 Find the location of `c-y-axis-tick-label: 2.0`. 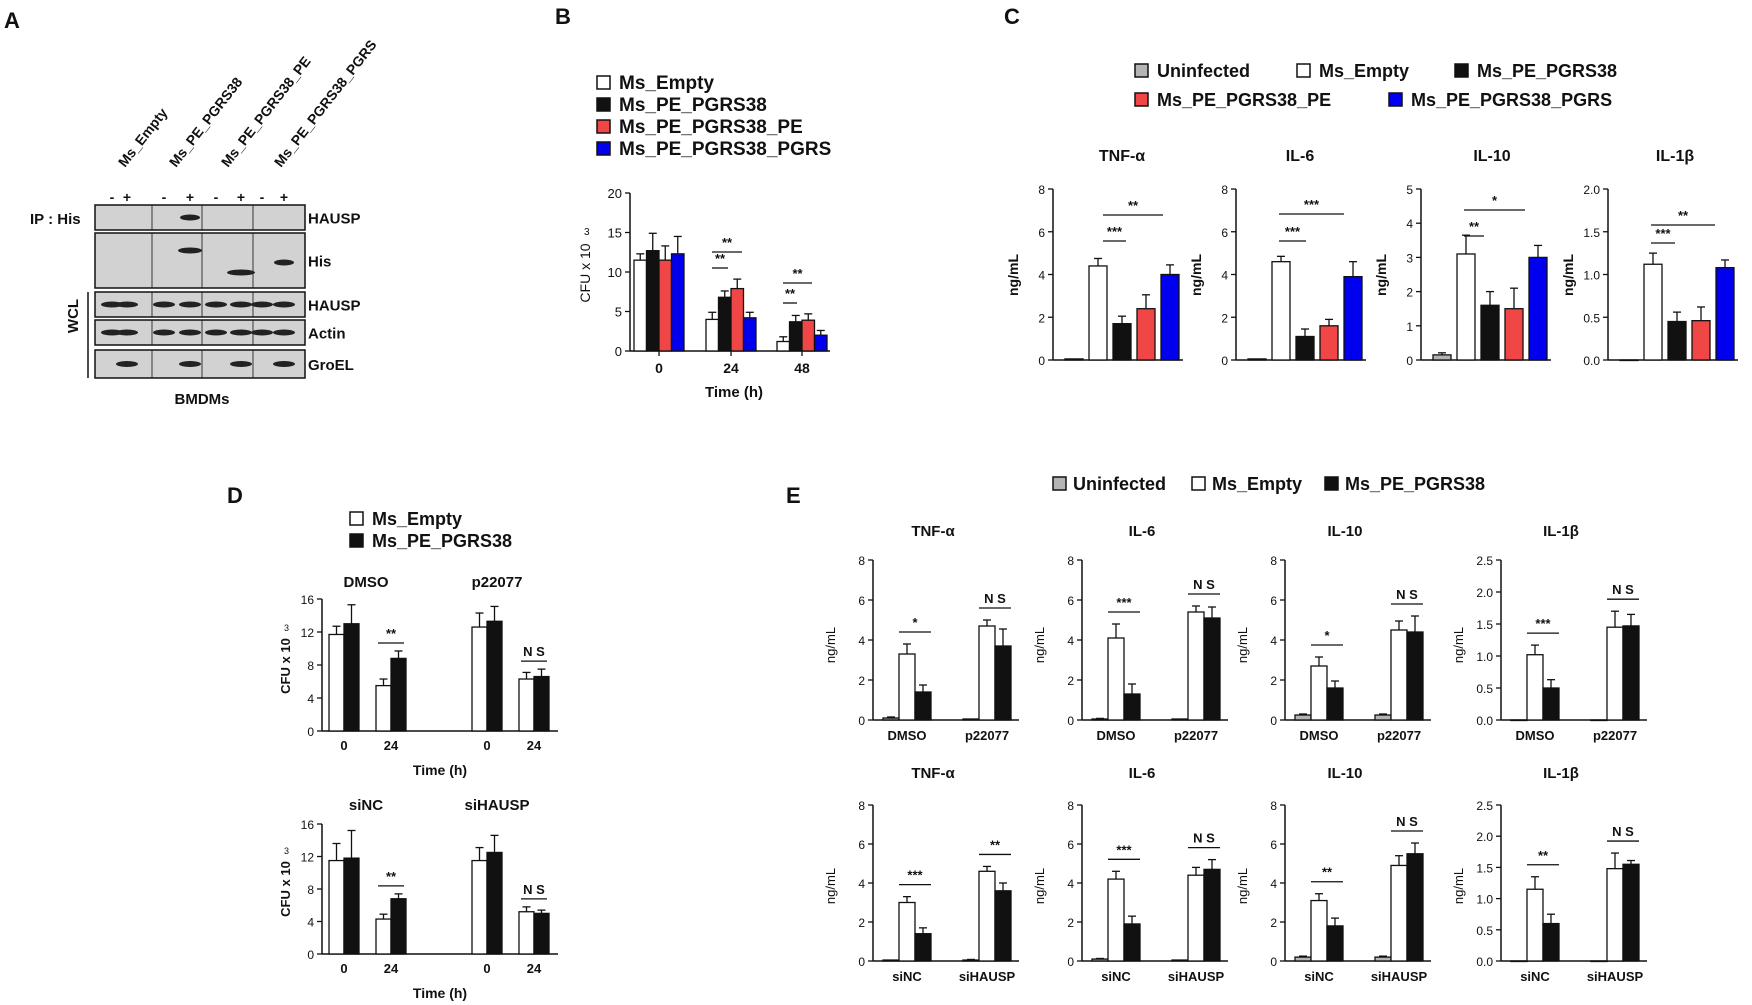

c-y-axis-tick-label: 2.0 is located at coordinates (1591, 190).